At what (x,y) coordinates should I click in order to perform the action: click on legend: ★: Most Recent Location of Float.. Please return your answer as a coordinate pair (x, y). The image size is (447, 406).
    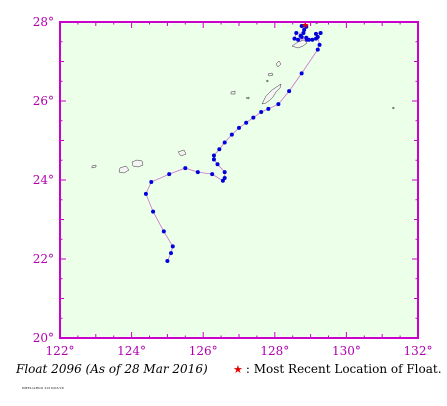
    Looking at the image, I should click on (337, 369).